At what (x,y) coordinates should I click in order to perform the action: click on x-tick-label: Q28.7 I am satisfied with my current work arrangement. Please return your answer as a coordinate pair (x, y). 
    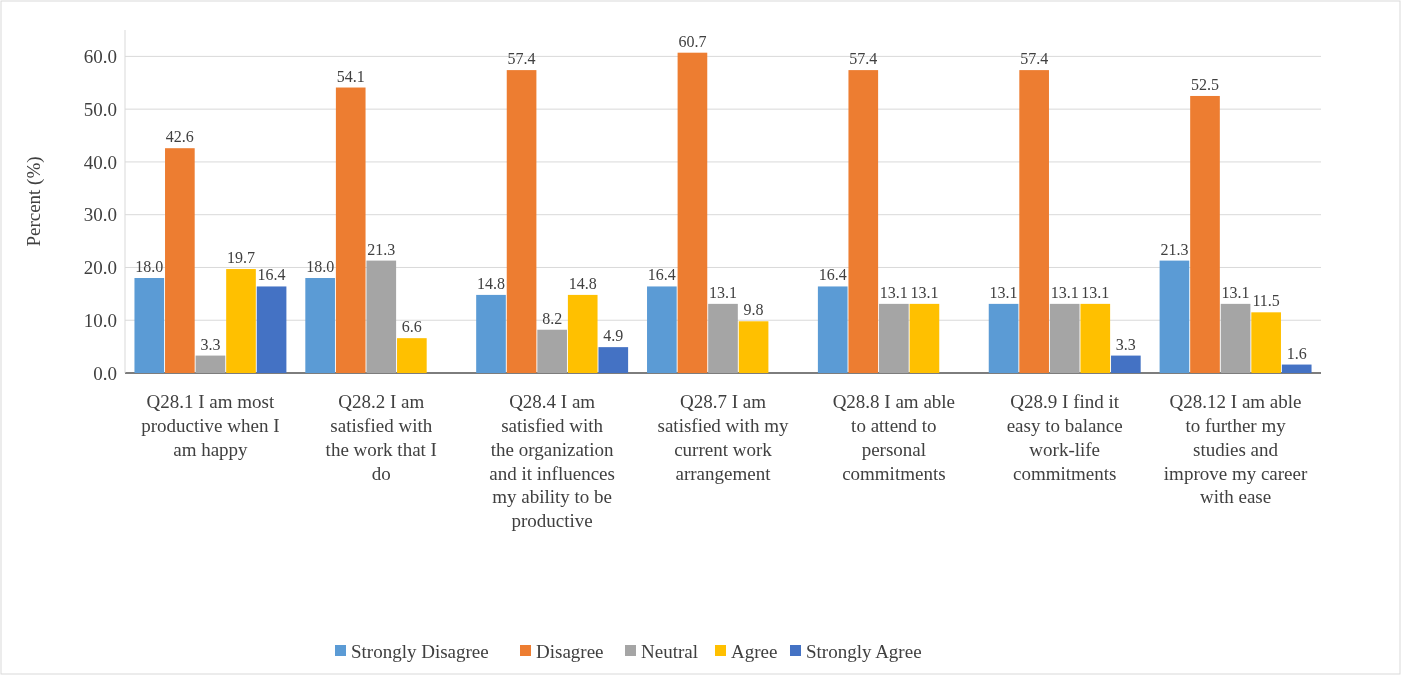
    Looking at the image, I should click on (723, 437).